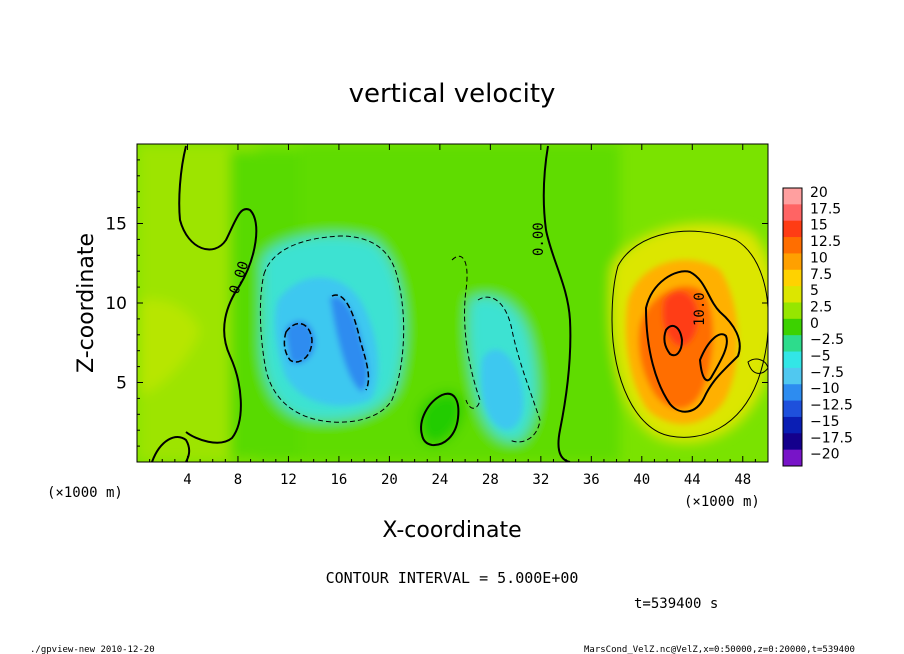 The height and width of the screenshot is (654, 904). What do you see at coordinates (466, 332) in the screenshot?
I see `contour-neg-center-a` at bounding box center [466, 332].